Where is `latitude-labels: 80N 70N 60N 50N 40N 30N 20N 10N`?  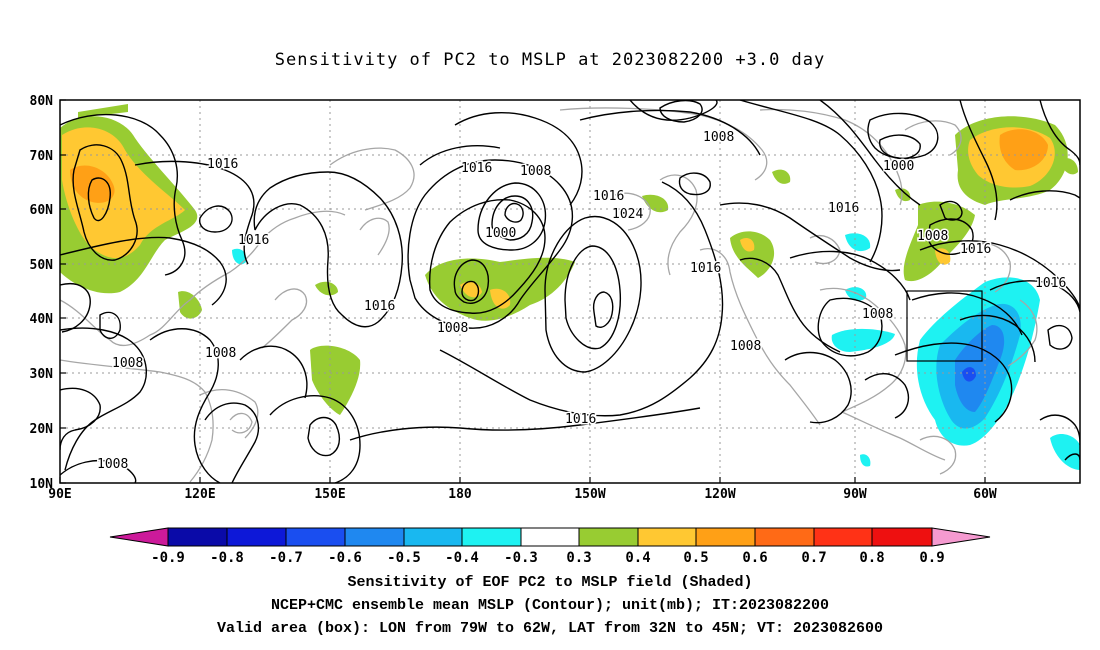
latitude-labels: 80N 70N 60N 50N 40N 30N 20N 10N is located at coordinates (42, 293).